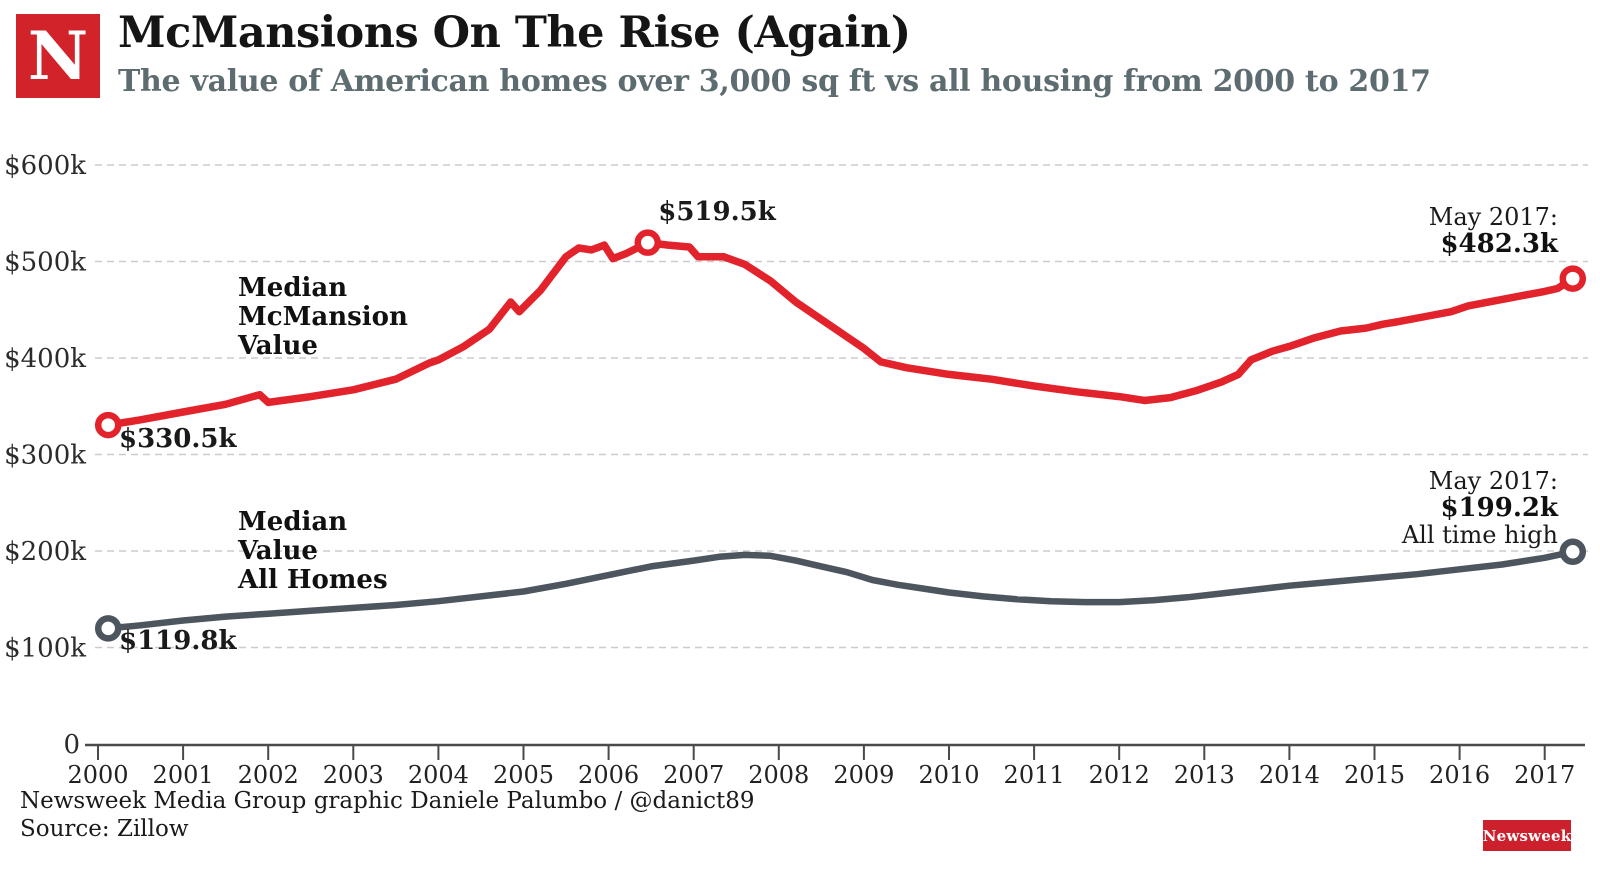 The image size is (1600, 873). I want to click on mcmansion-end-annotation: May 2017: $482.3k, so click(1493, 231).